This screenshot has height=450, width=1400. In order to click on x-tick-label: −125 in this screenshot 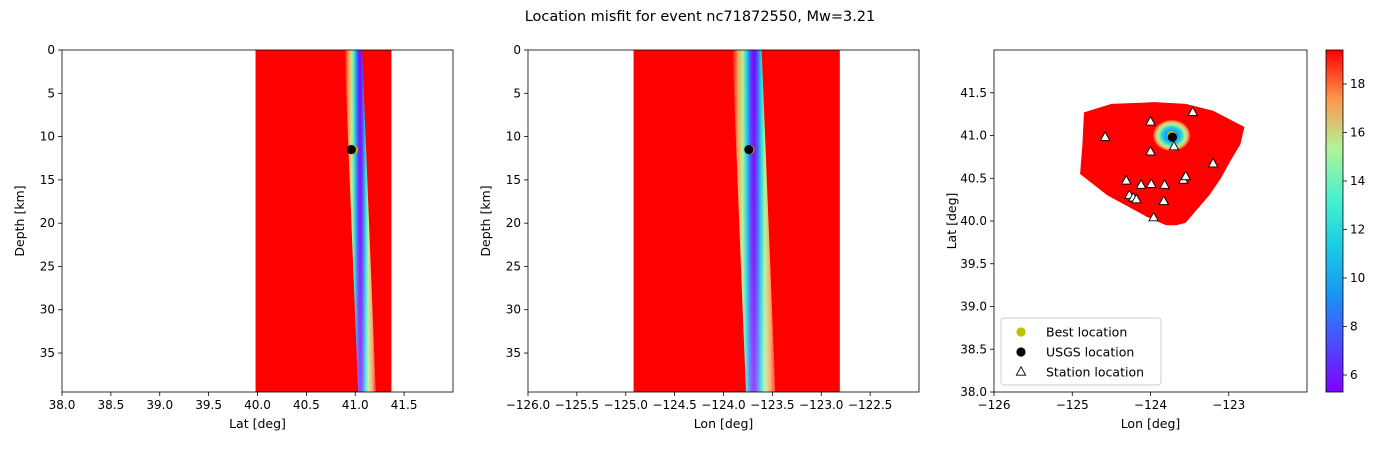, I will do `click(1072, 405)`.